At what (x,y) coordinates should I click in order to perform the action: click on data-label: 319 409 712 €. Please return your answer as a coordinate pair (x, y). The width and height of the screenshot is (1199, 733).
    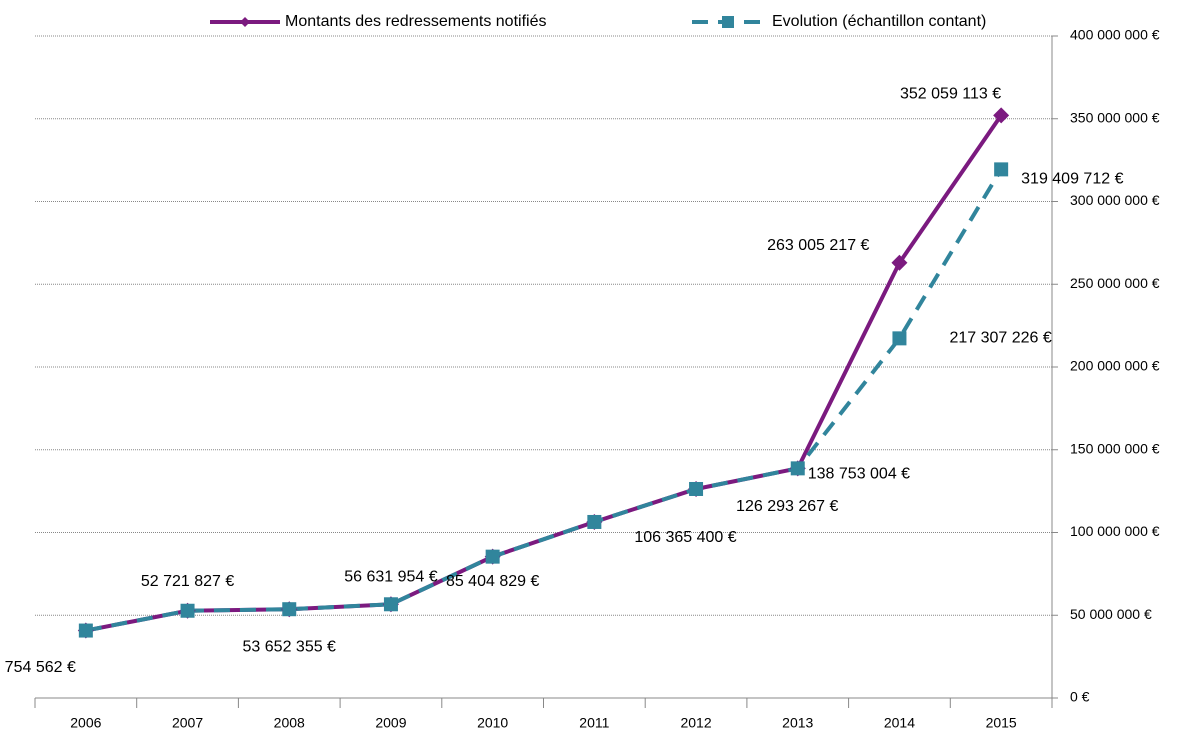
    Looking at the image, I should click on (1072, 179).